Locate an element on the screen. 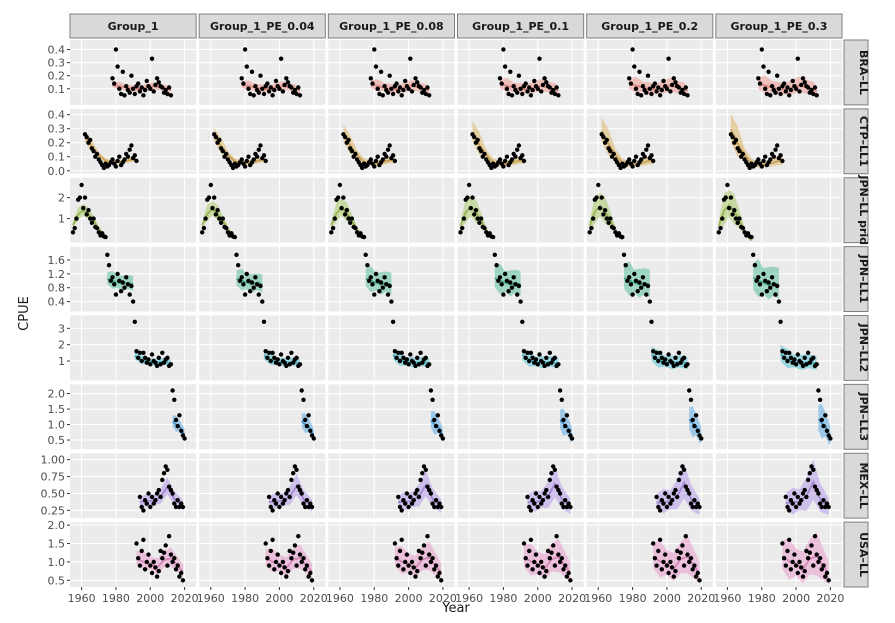  facet-label: Group_1_PE_0.2 is located at coordinates (649, 26).